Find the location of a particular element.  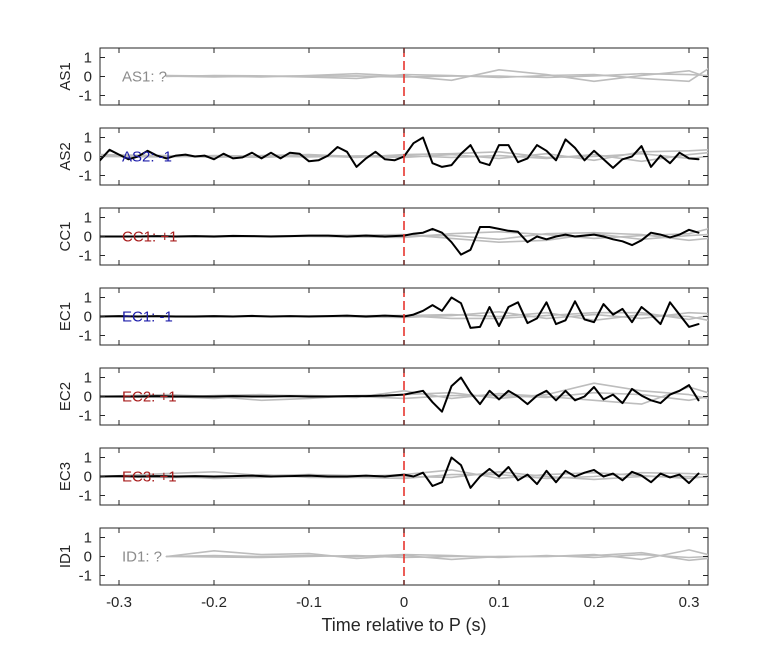

panel-ec1: EC1: -1 1 0 -1 EC1 is located at coordinates (383, 316).